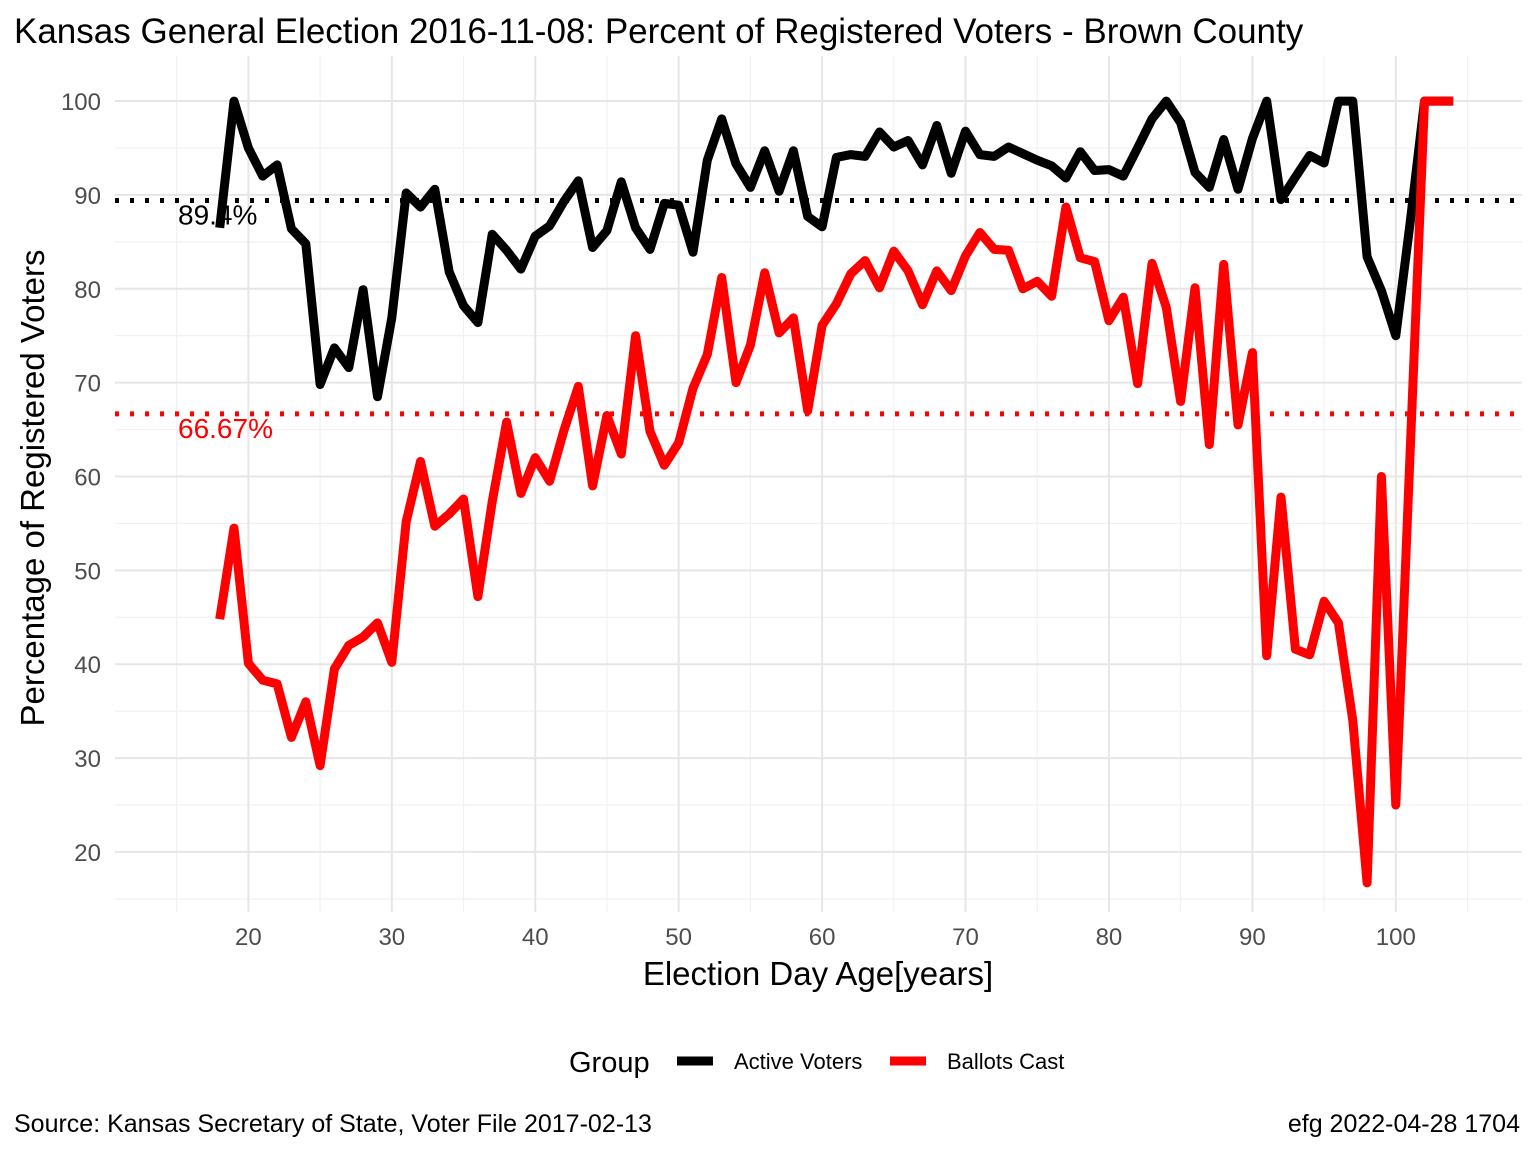  I want to click on y-tick-label: 20, so click(87, 853).